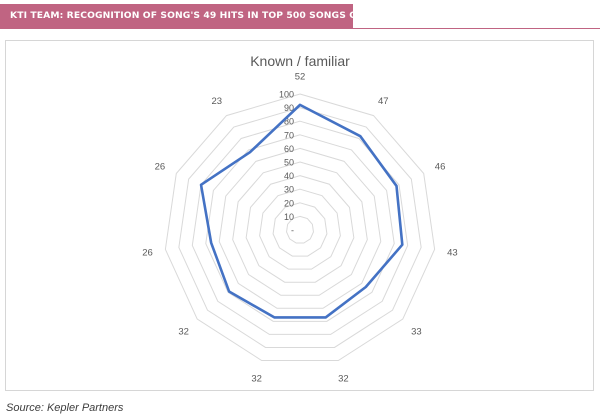 The width and height of the screenshot is (600, 419). I want to click on radial-tick-label: 30, so click(289, 190).